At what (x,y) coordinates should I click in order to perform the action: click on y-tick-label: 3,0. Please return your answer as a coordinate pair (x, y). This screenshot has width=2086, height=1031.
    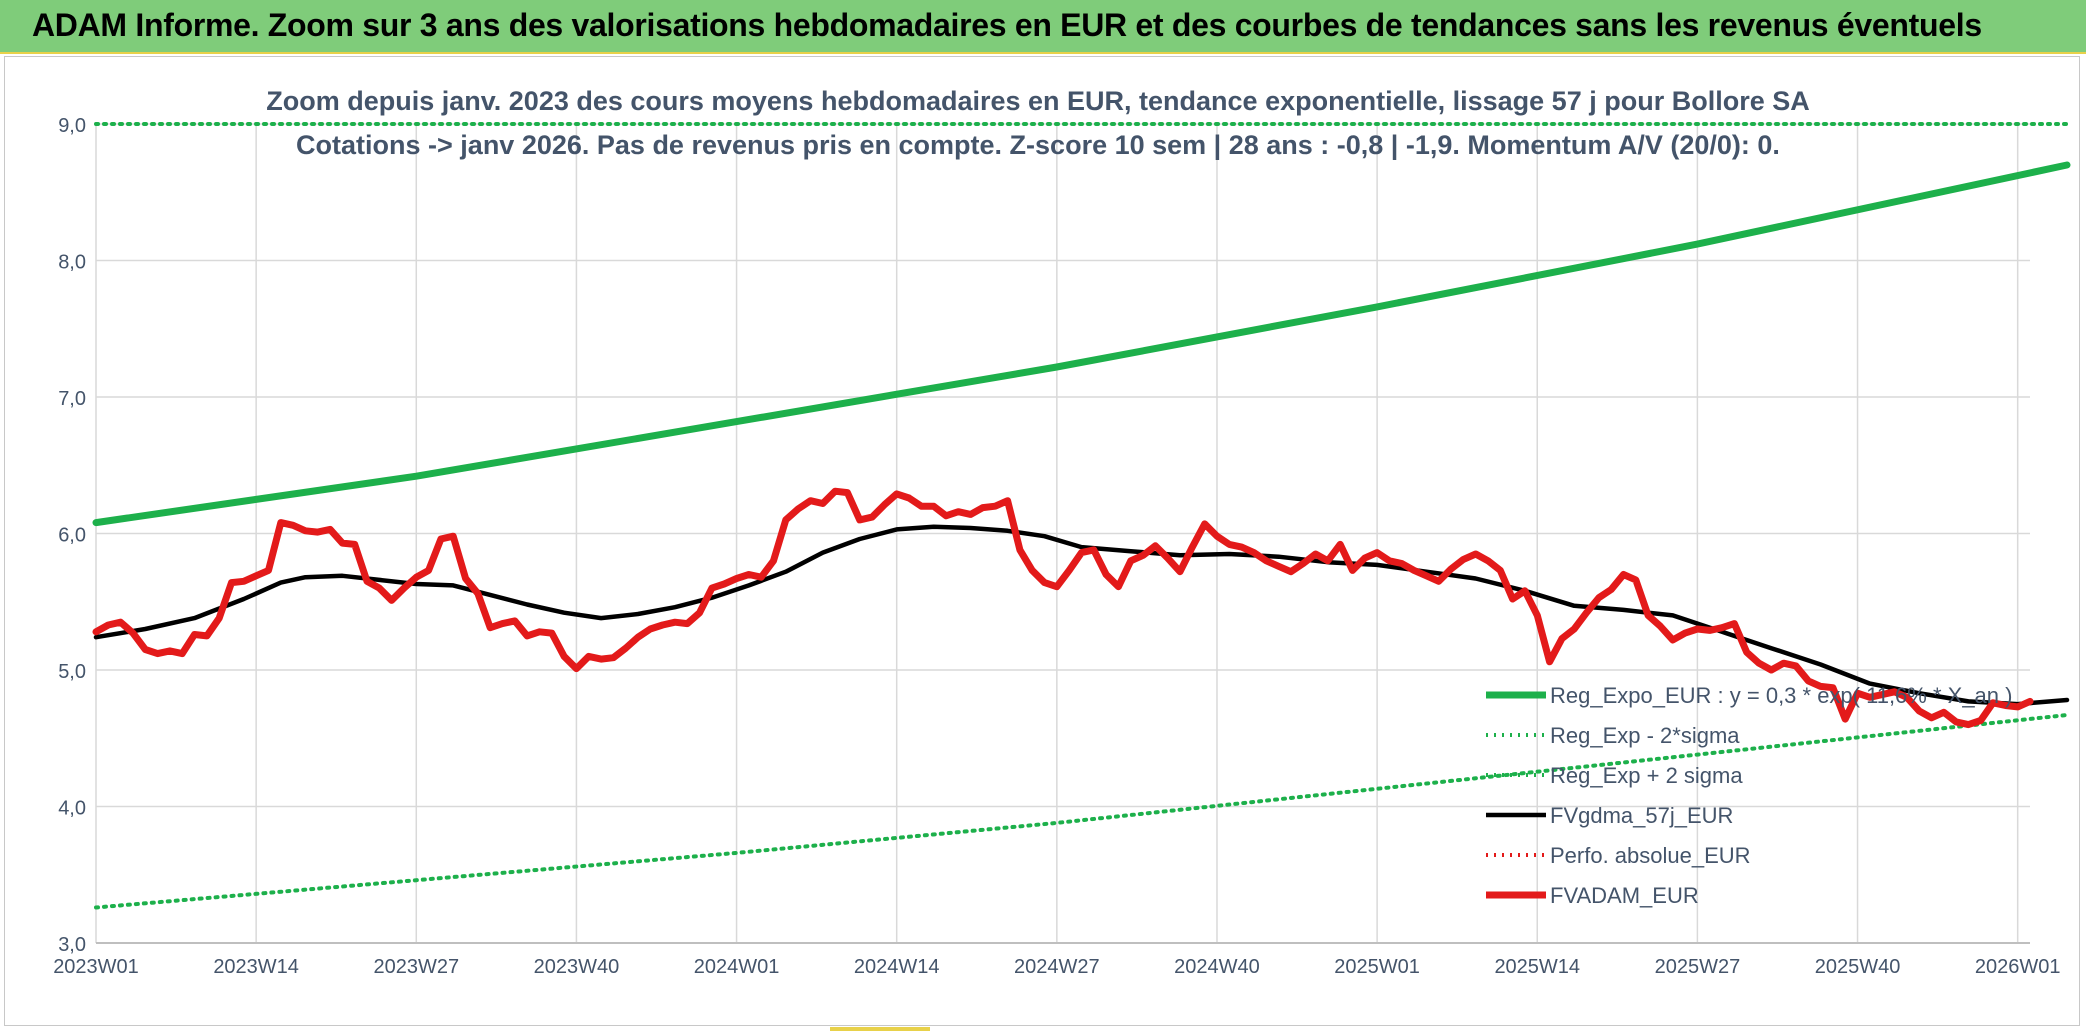
    Looking at the image, I should click on (72, 945).